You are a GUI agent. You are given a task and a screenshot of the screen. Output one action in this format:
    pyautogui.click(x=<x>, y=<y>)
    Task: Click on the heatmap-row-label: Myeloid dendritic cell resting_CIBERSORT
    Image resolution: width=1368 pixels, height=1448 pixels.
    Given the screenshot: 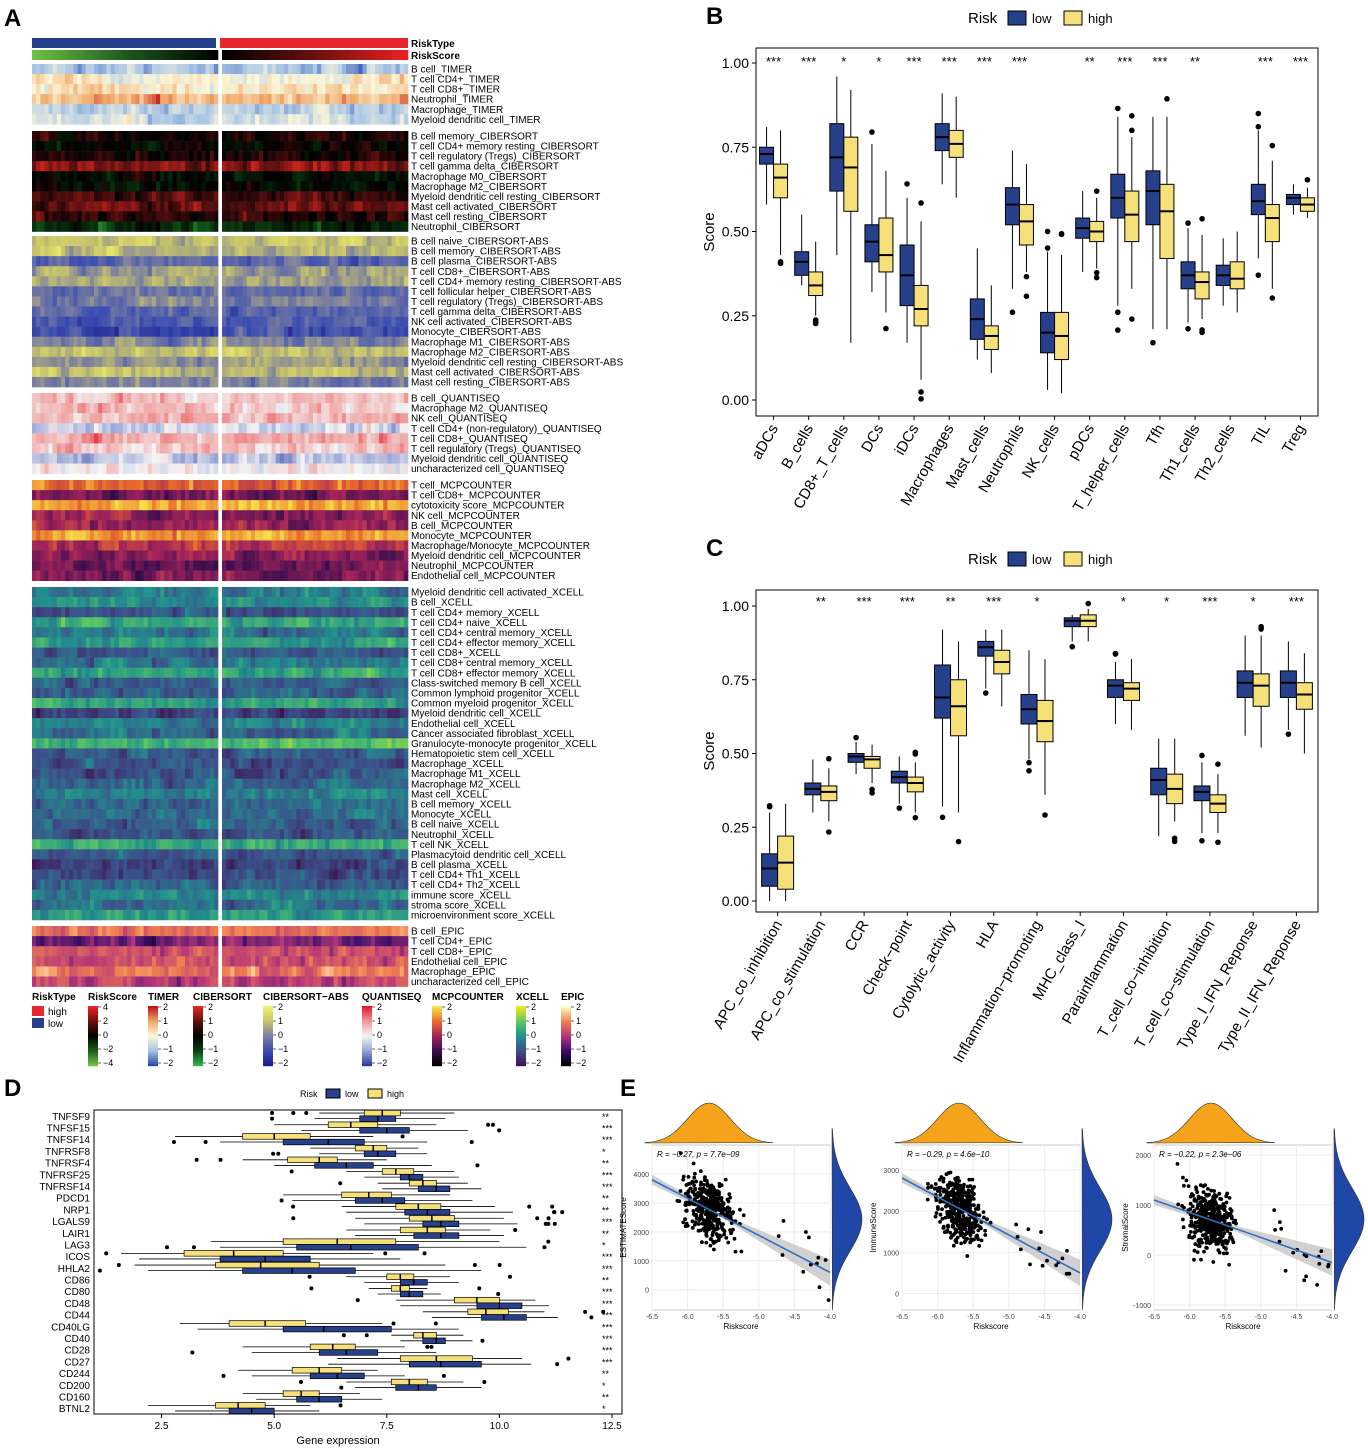 What is the action you would take?
    pyautogui.click(x=505, y=197)
    